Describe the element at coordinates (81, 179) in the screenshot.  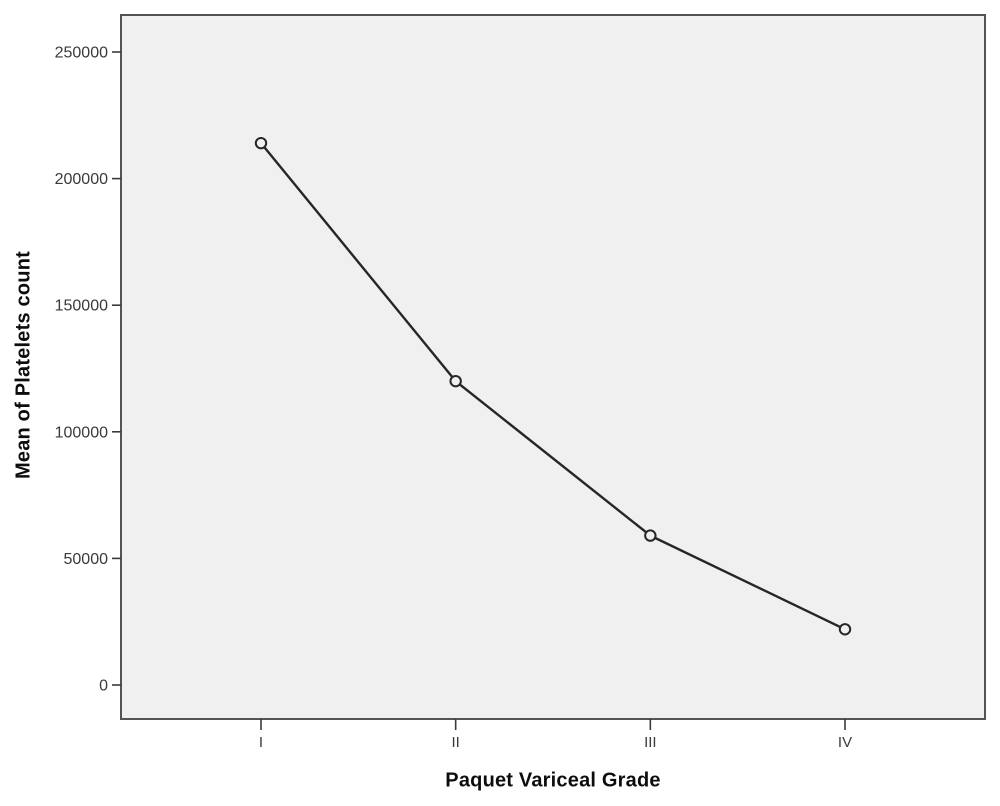
I see `y-axis-tick-label: 200000` at that location.